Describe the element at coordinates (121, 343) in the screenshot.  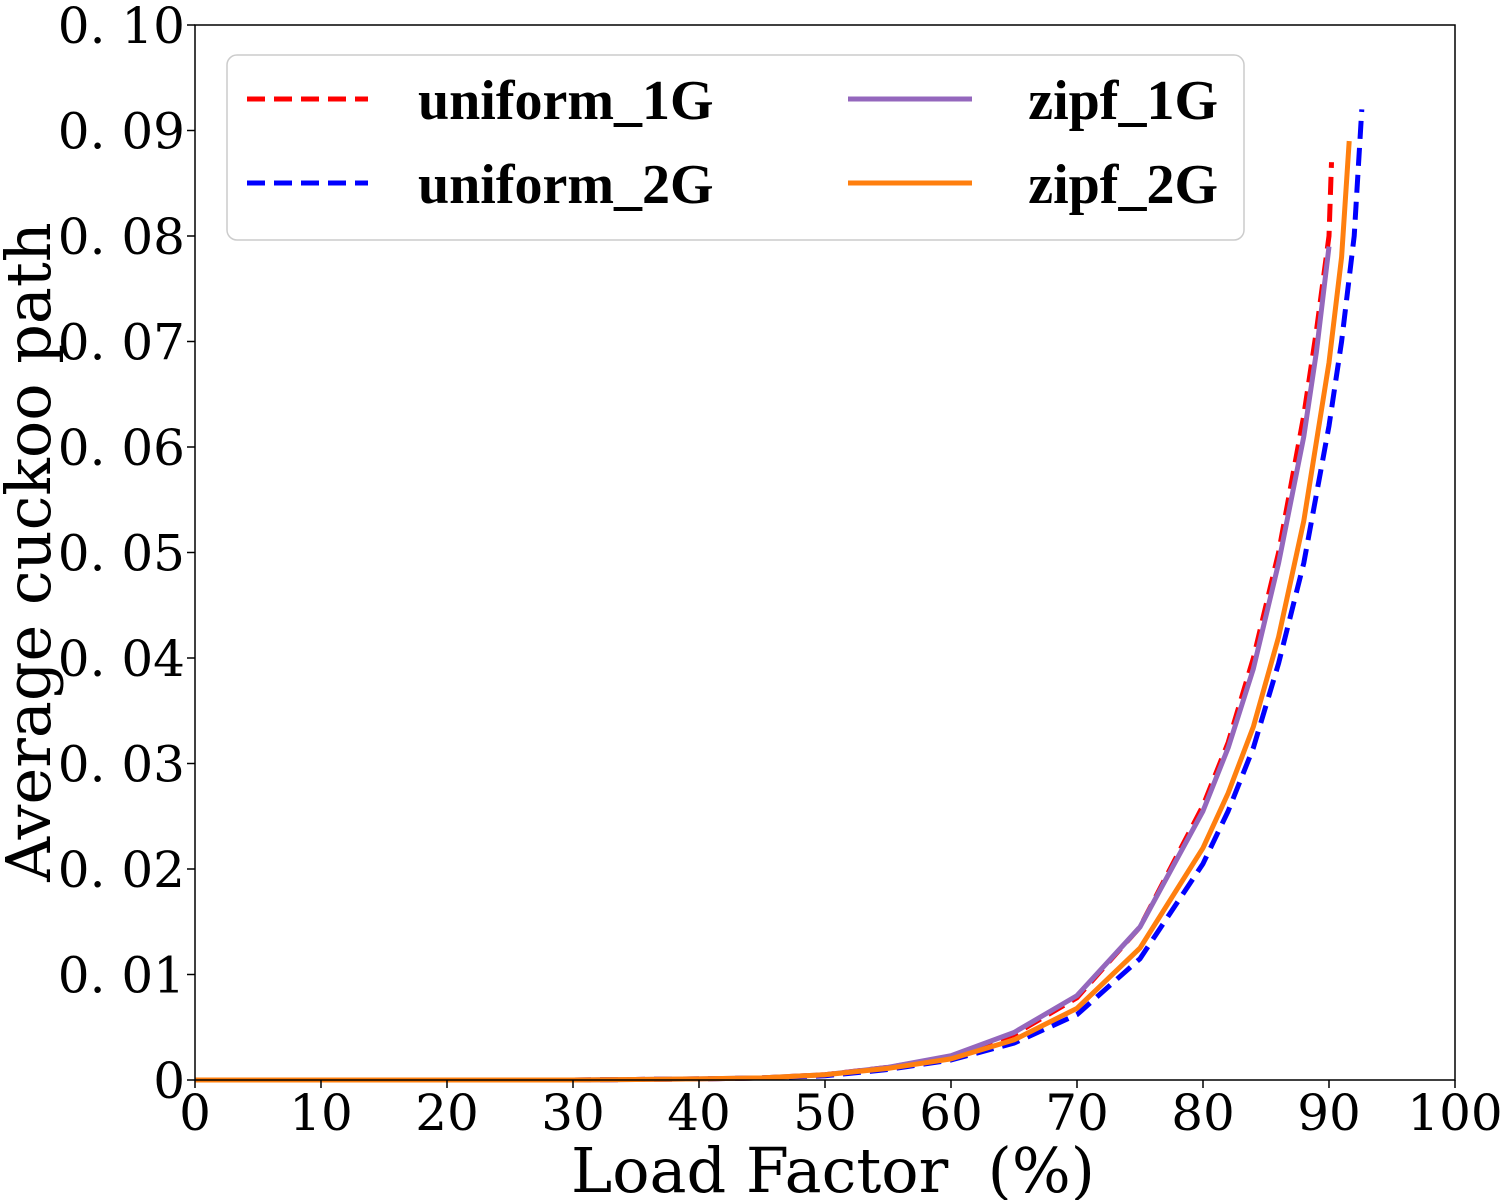
I see `y-tick-label: 0. 07` at that location.